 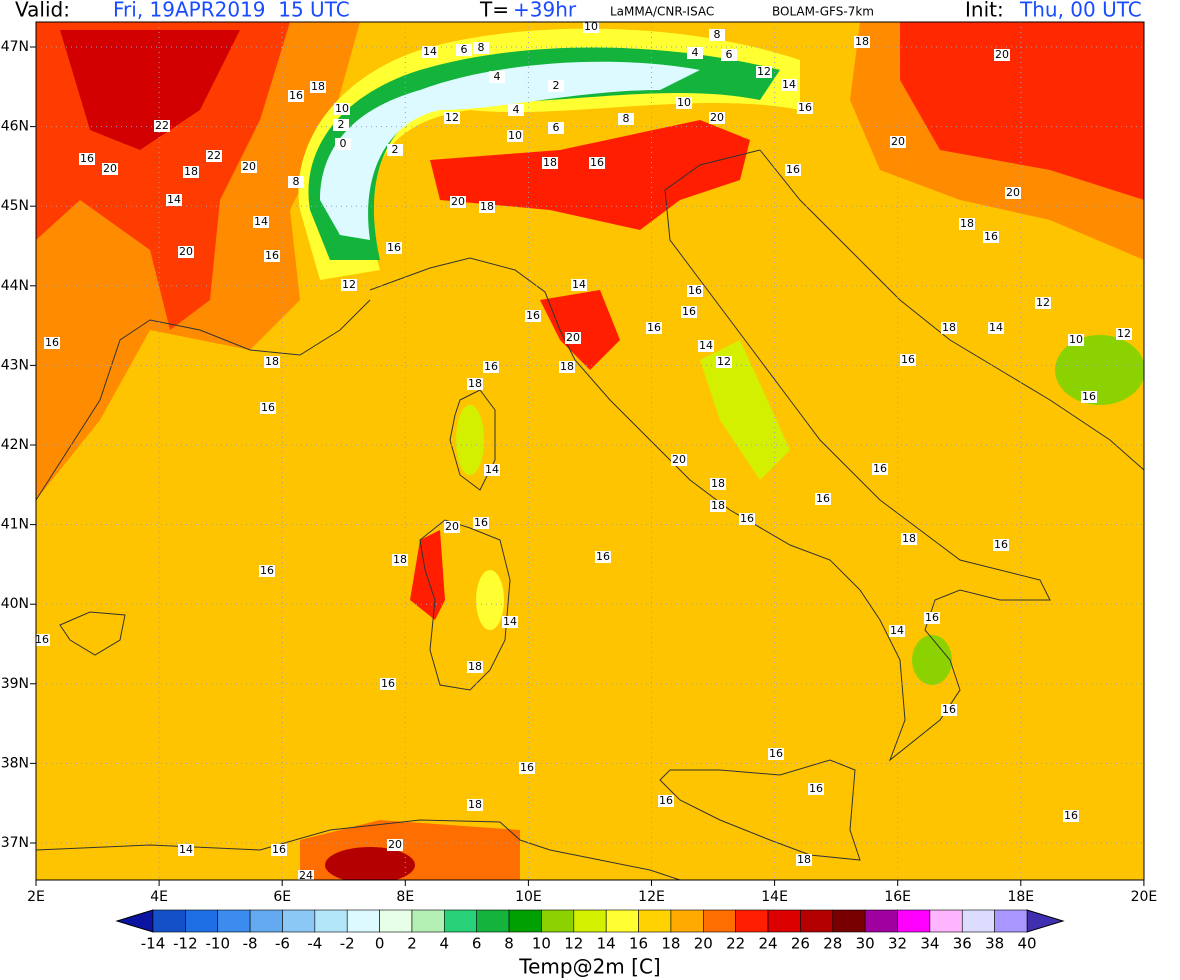 What do you see at coordinates (380, 944) in the screenshot?
I see `colorbar-label: 0` at bounding box center [380, 944].